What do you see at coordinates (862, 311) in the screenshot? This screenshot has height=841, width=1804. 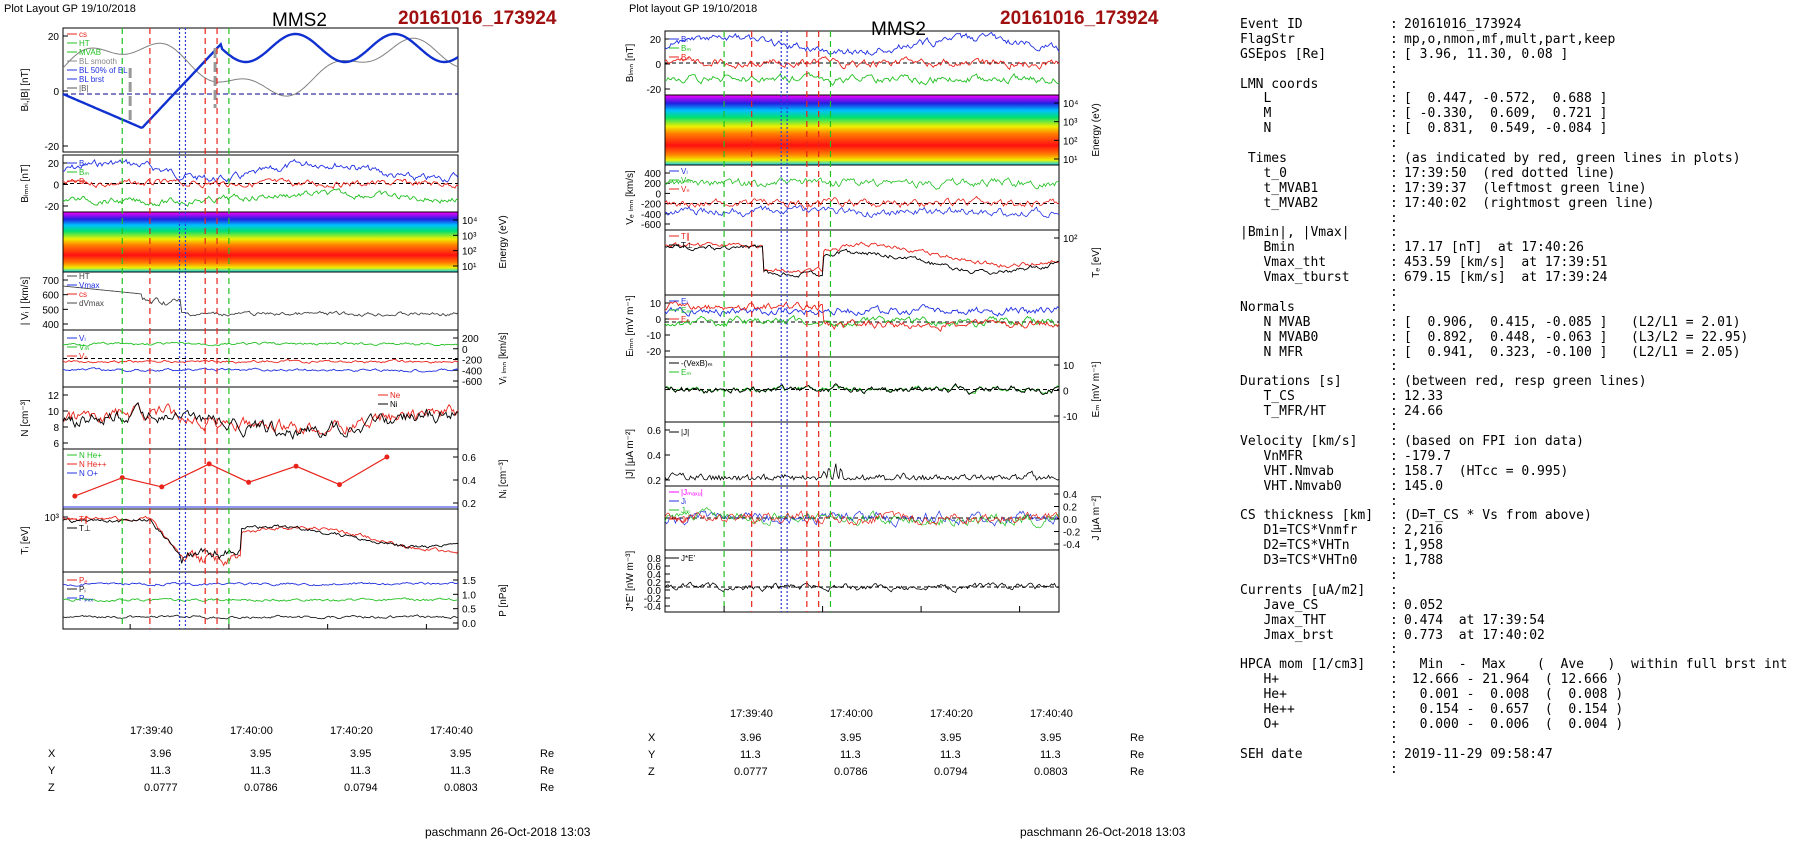 I see `middle-panel-elmn-series-el` at bounding box center [862, 311].